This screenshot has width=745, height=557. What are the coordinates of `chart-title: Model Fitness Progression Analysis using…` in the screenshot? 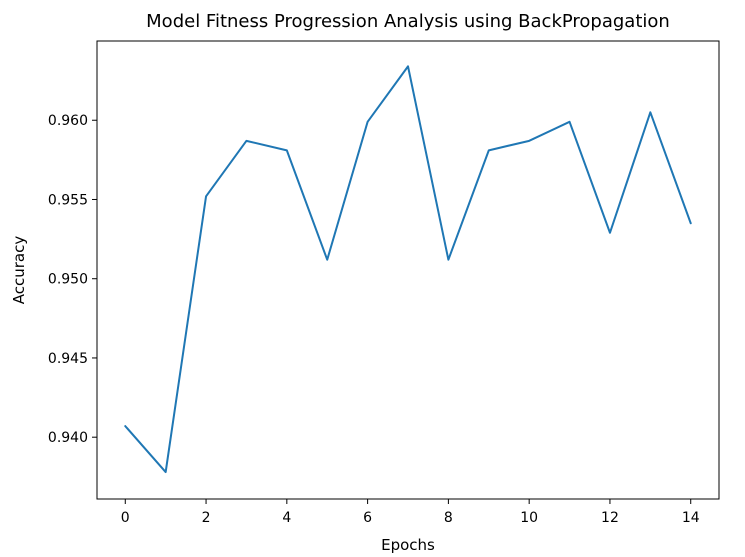 It's located at (408, 21).